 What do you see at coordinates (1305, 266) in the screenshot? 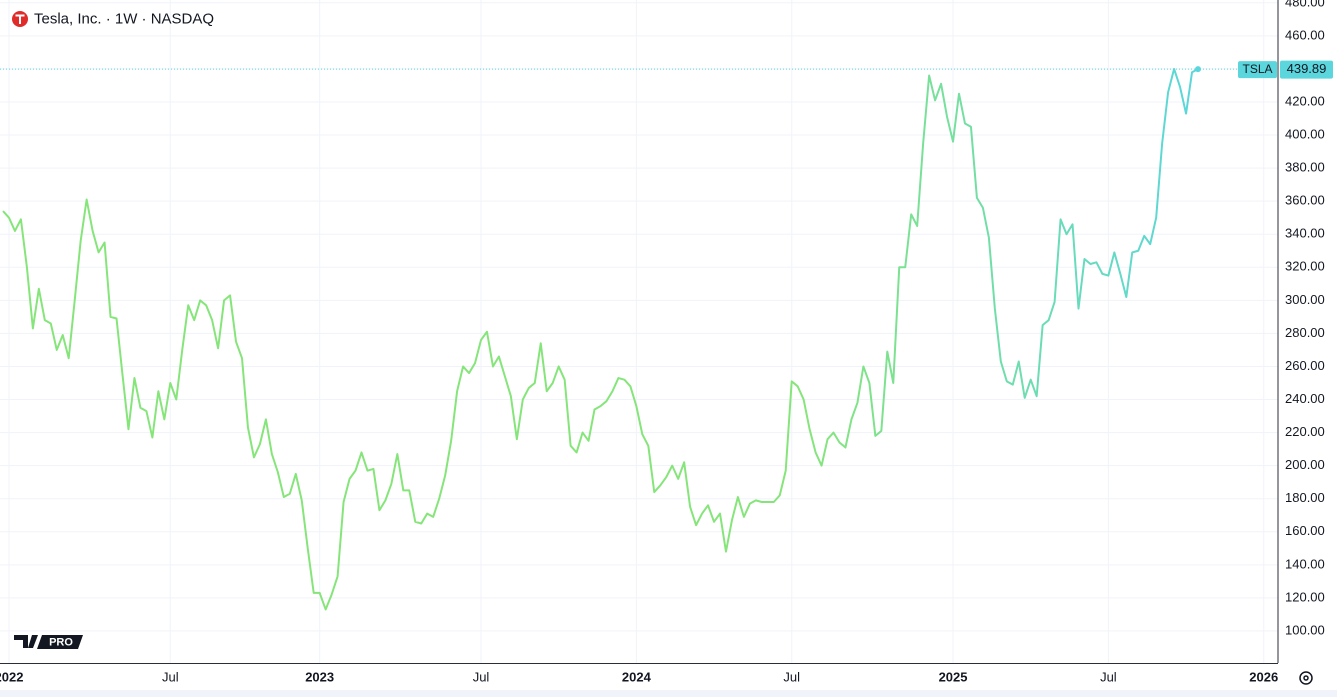
I see `y-tick-label: 320.00` at bounding box center [1305, 266].